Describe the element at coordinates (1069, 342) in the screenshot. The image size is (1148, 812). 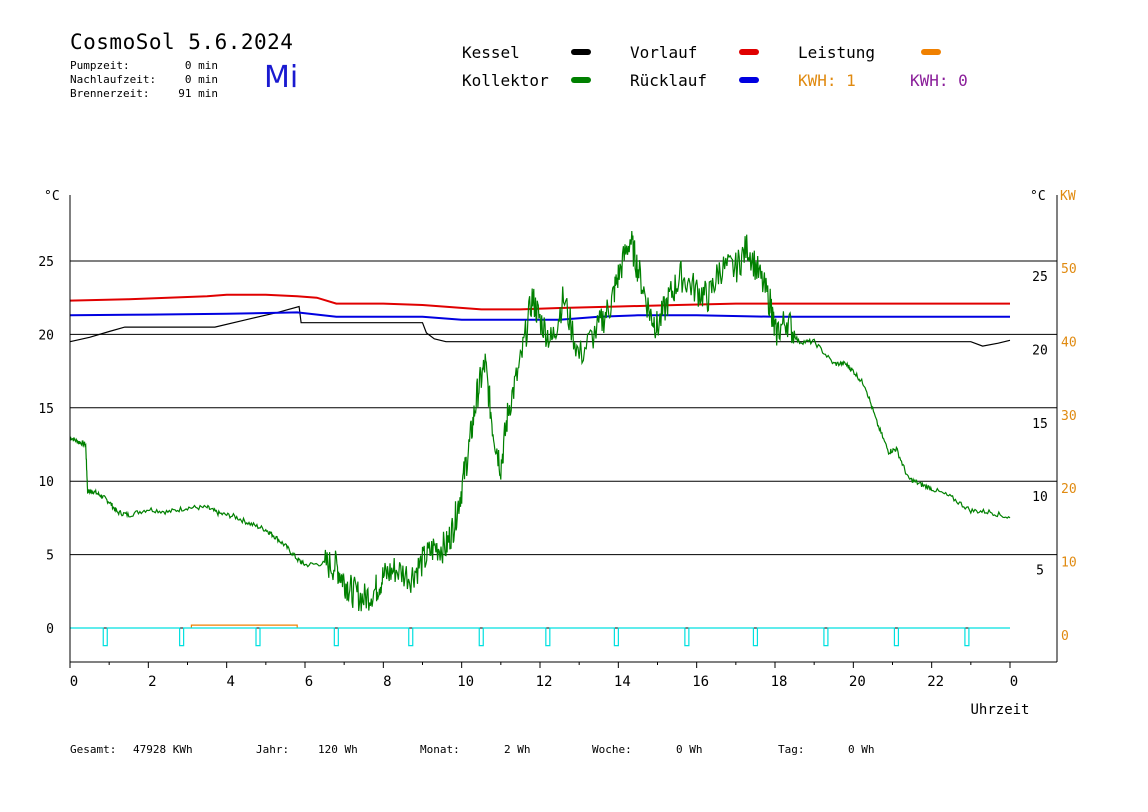
I see `kw-tick-label: 40` at that location.